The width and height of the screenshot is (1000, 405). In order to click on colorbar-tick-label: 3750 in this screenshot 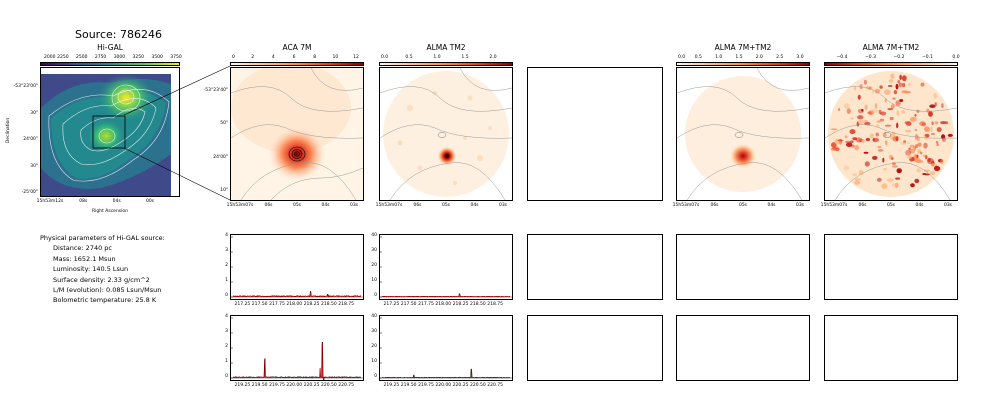, I will do `click(176, 57)`.